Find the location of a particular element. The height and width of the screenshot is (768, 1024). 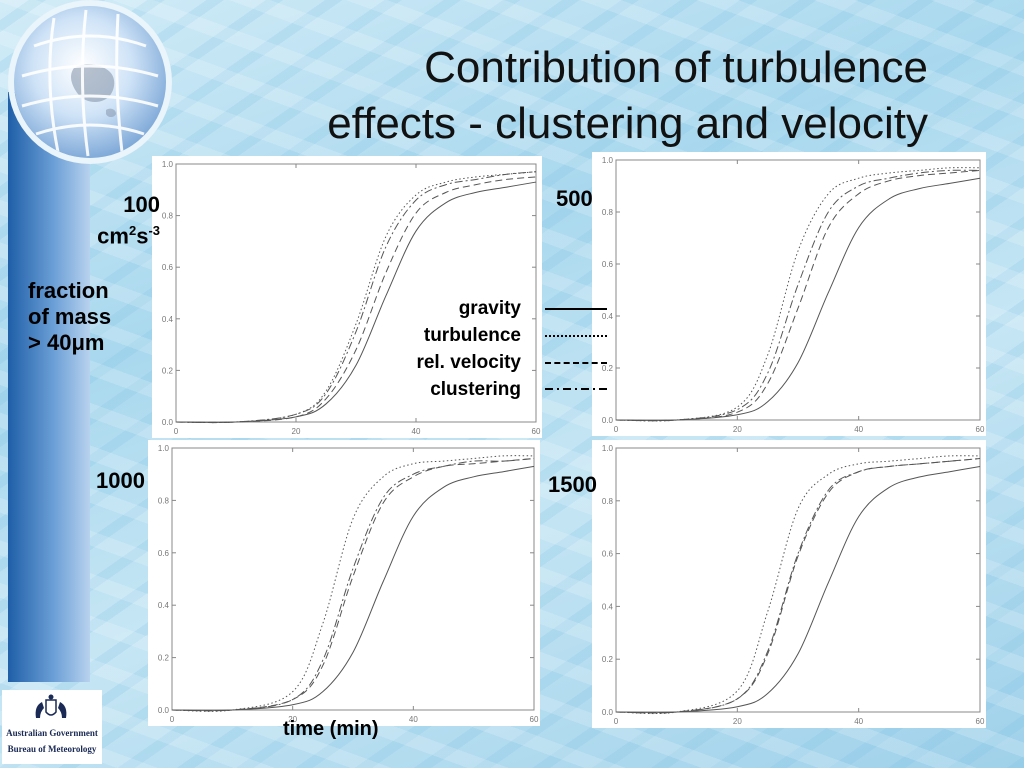

chart-svg-1000: 0.0 0.2 0.4 0.6 0.8 1.0 0 20 40 60 is located at coordinates (348, 584).